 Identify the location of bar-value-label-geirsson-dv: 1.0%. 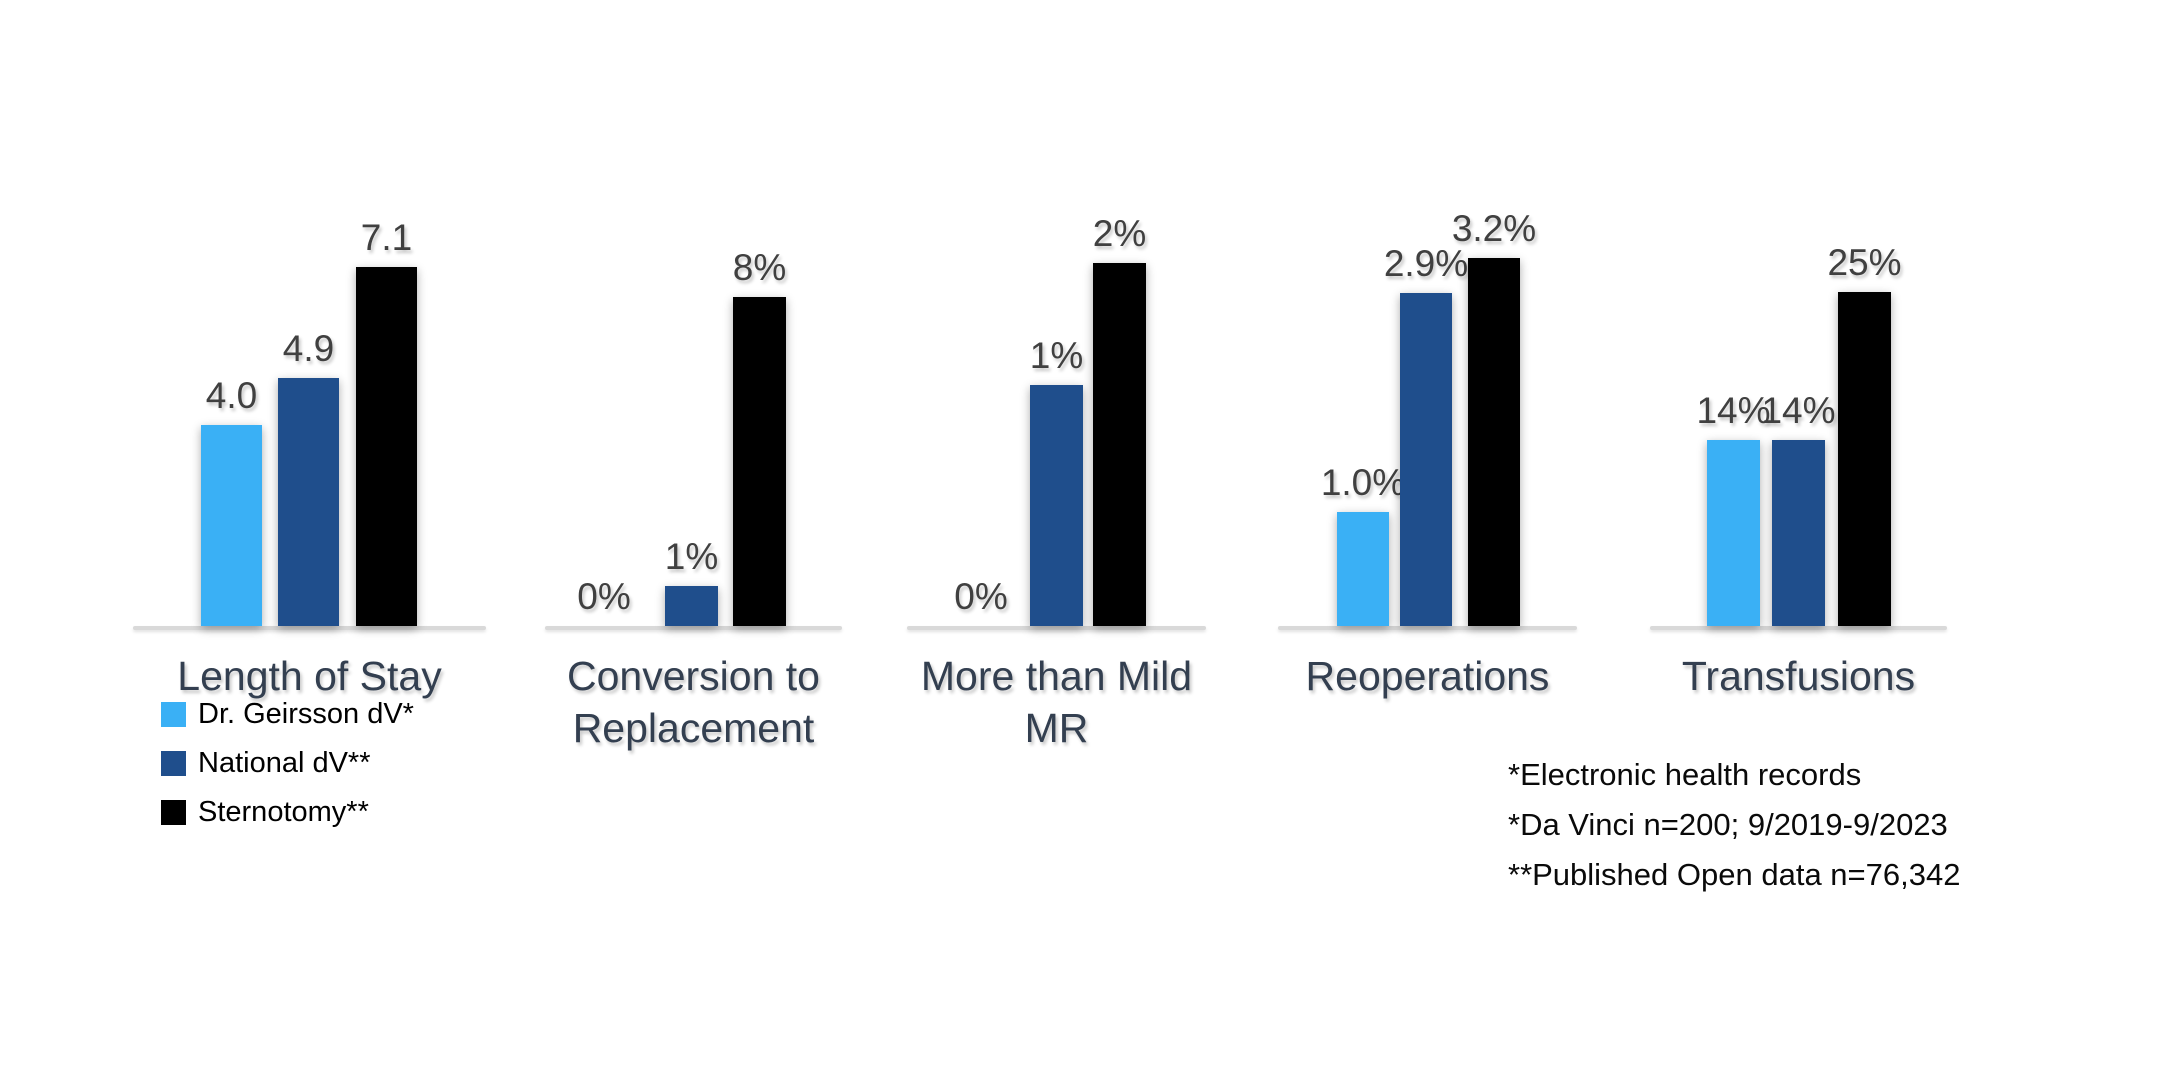
(1363, 482).